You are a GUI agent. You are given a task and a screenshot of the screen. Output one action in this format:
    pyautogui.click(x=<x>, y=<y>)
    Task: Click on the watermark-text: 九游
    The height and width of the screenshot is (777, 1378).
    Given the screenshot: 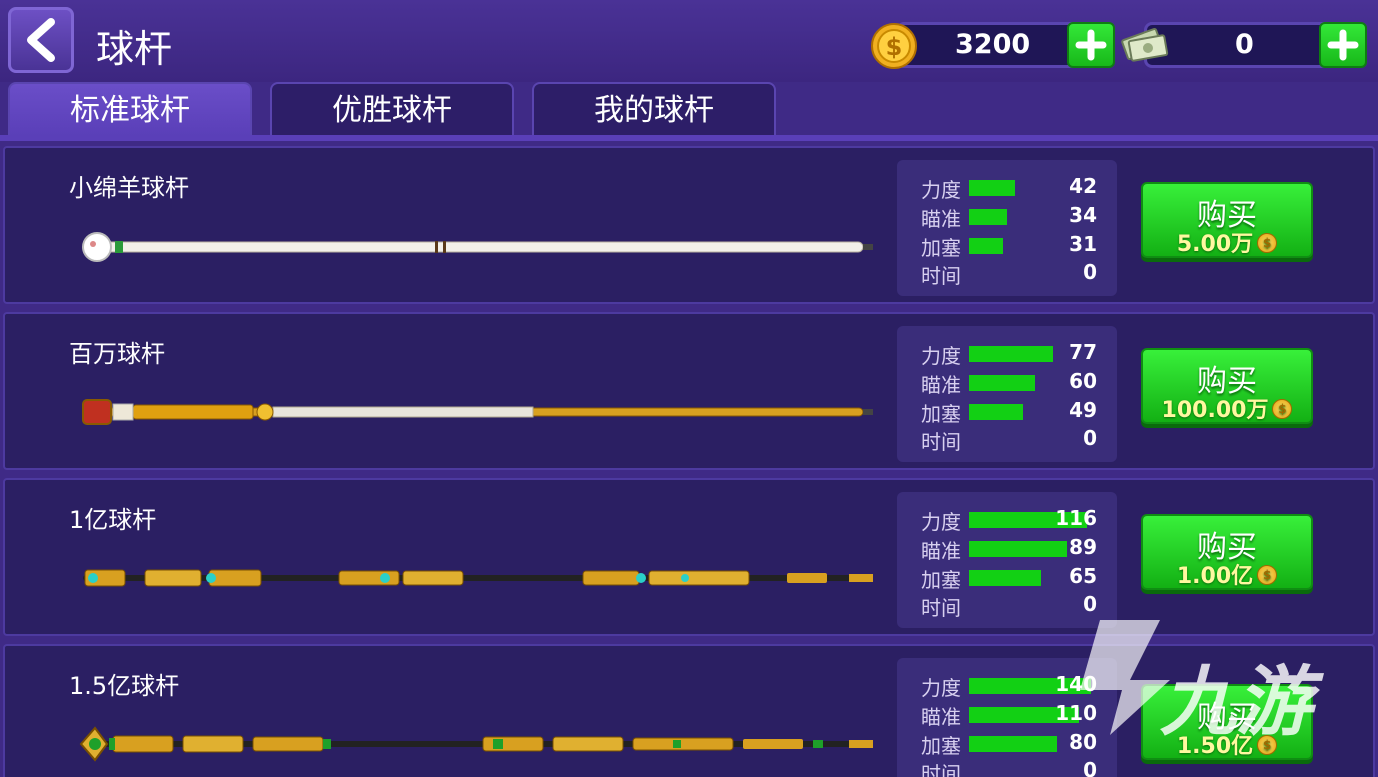 What is the action you would take?
    pyautogui.click(x=1236, y=701)
    